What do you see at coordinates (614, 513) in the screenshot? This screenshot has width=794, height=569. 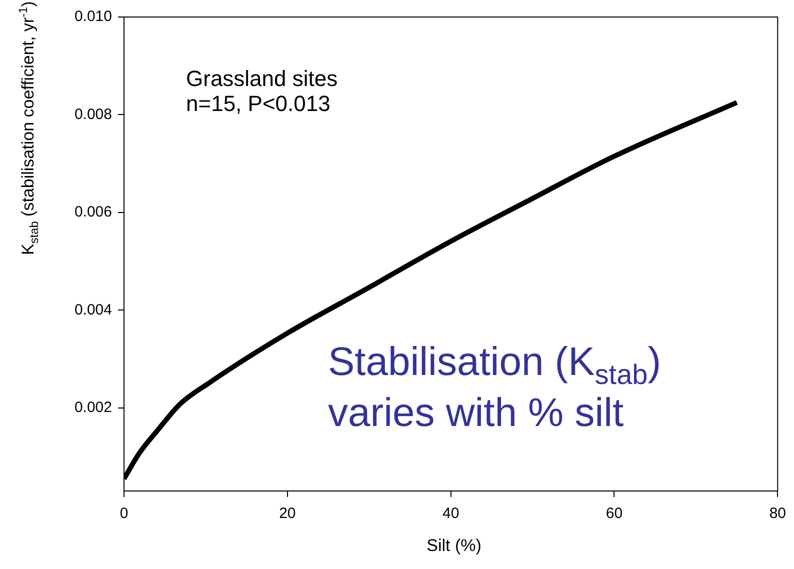 I see `x-tick-label: 60` at bounding box center [614, 513].